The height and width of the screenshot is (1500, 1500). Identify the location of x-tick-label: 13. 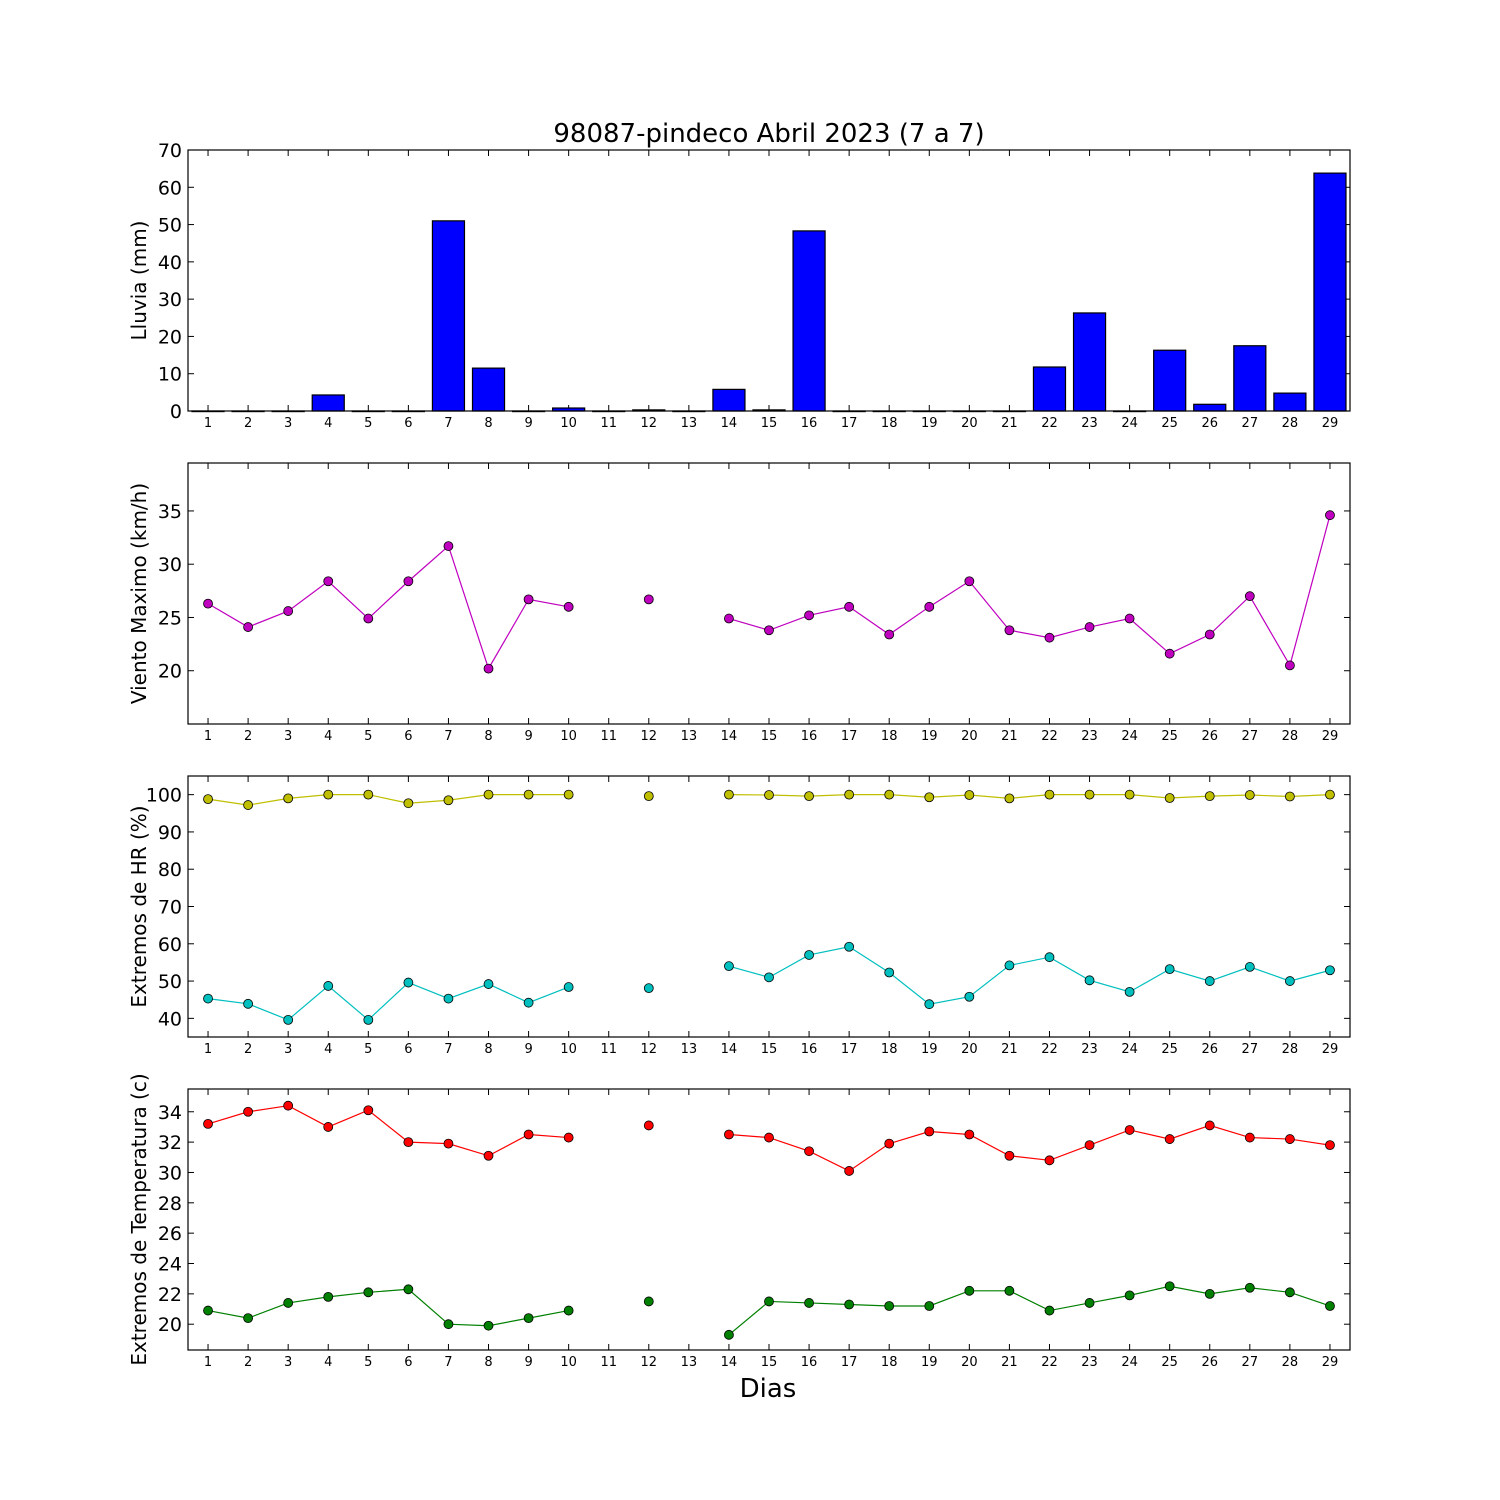
(689, 736).